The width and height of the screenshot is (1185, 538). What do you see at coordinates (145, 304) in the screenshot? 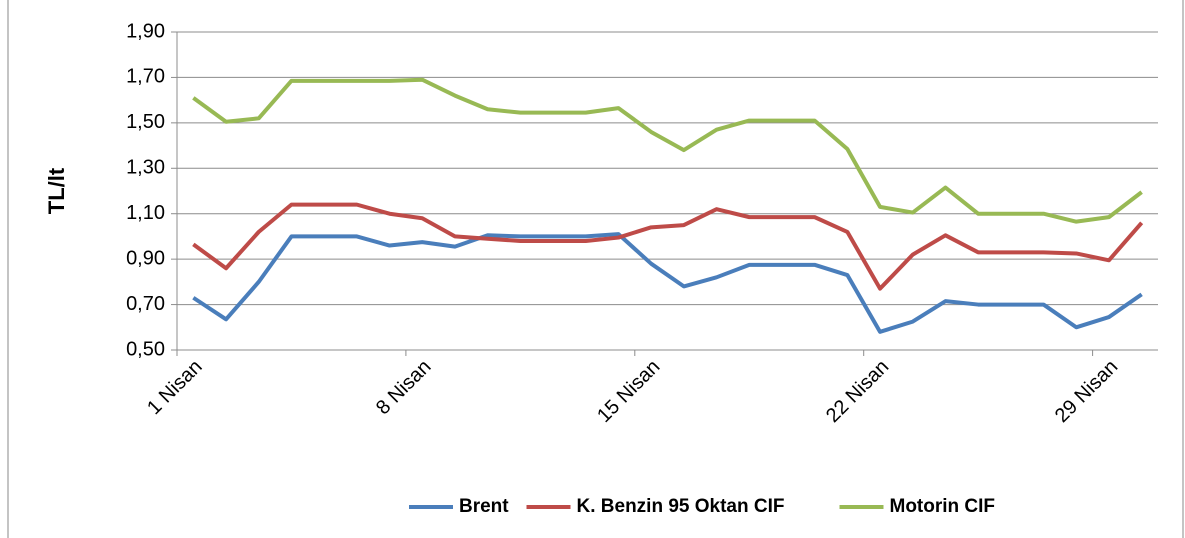
I see `y-tick-label: 0,70` at bounding box center [145, 304].